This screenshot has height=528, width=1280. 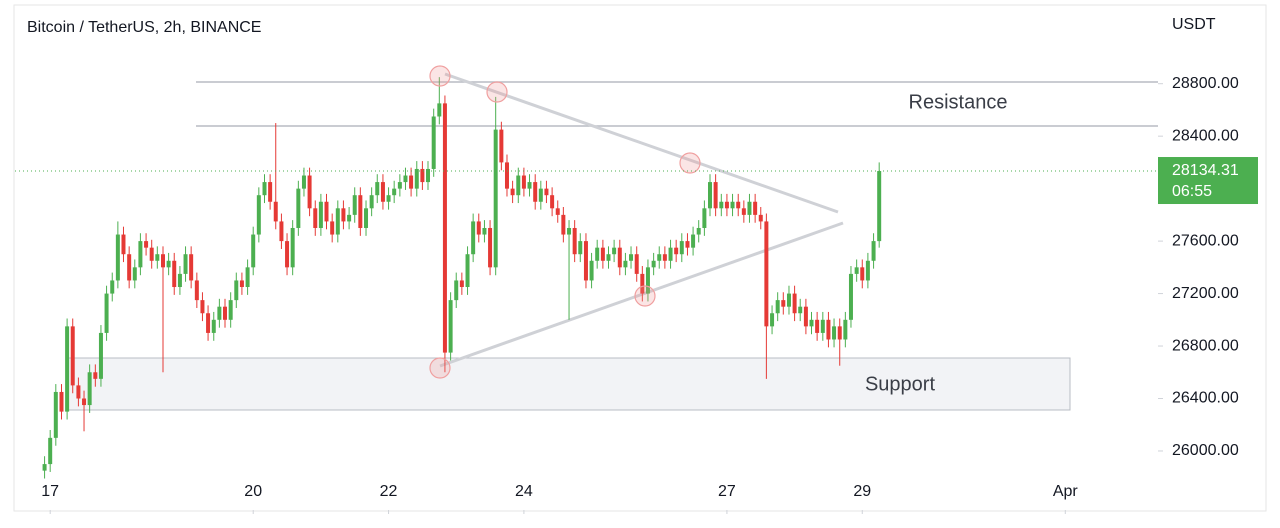 What do you see at coordinates (1205, 398) in the screenshot?
I see `y-tick-label: 26400.00` at bounding box center [1205, 398].